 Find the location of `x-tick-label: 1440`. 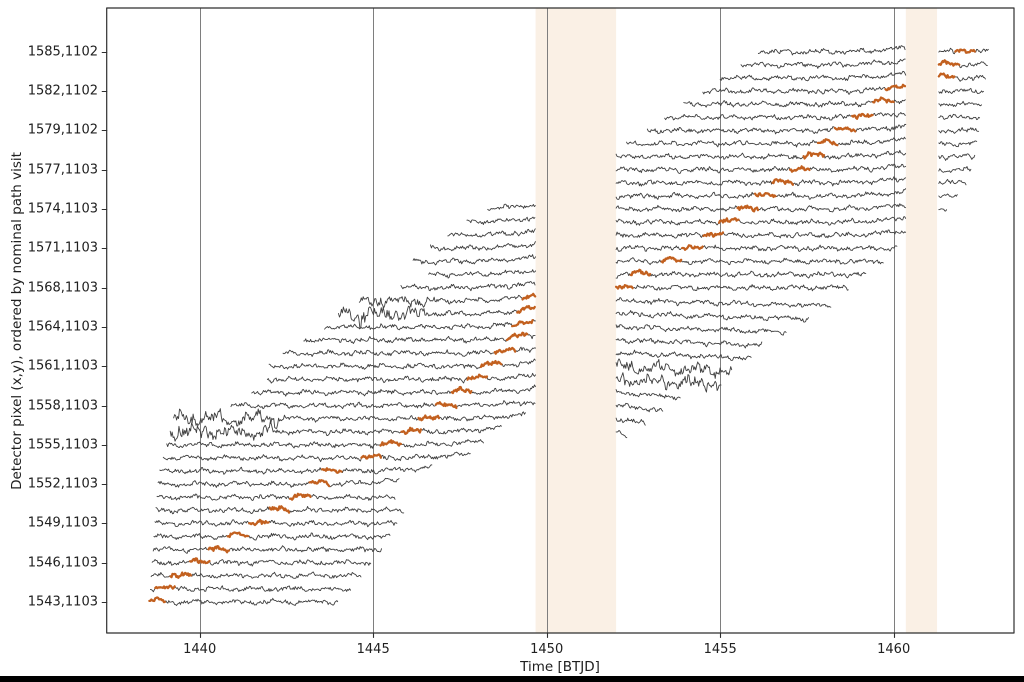

x-tick-label: 1440 is located at coordinates (200, 649).